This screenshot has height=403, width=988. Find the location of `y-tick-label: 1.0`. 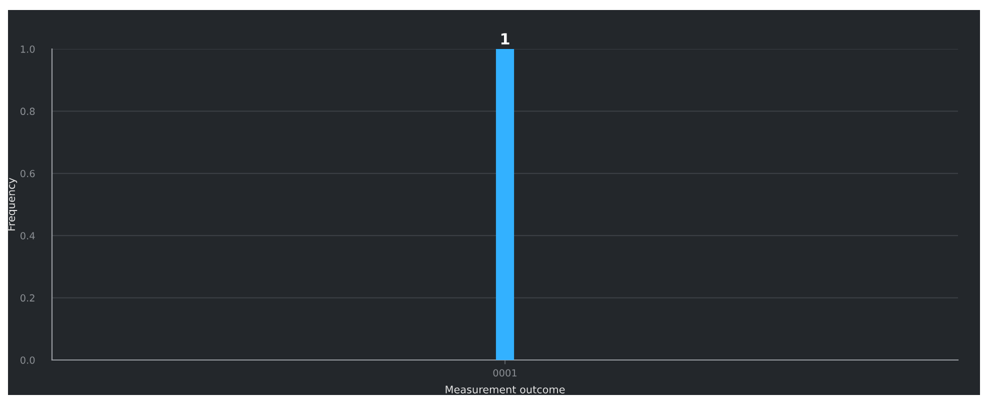

y-tick-label: 1.0 is located at coordinates (27, 49).